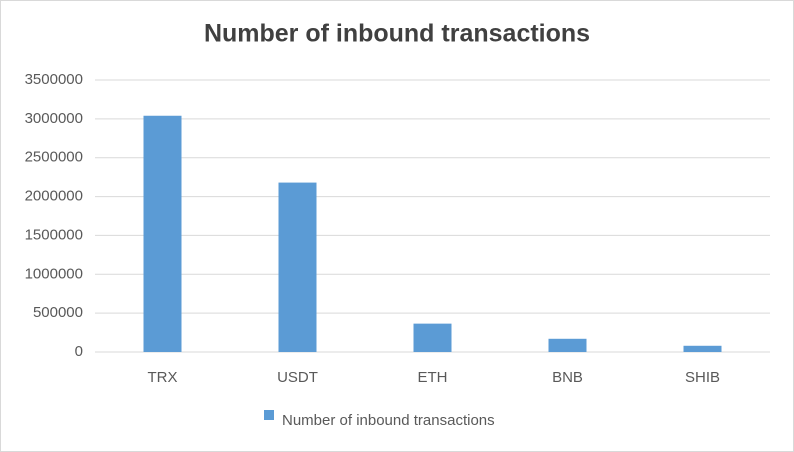 The height and width of the screenshot is (452, 794). What do you see at coordinates (297, 377) in the screenshot?
I see `x-tick-label: USDT` at bounding box center [297, 377].